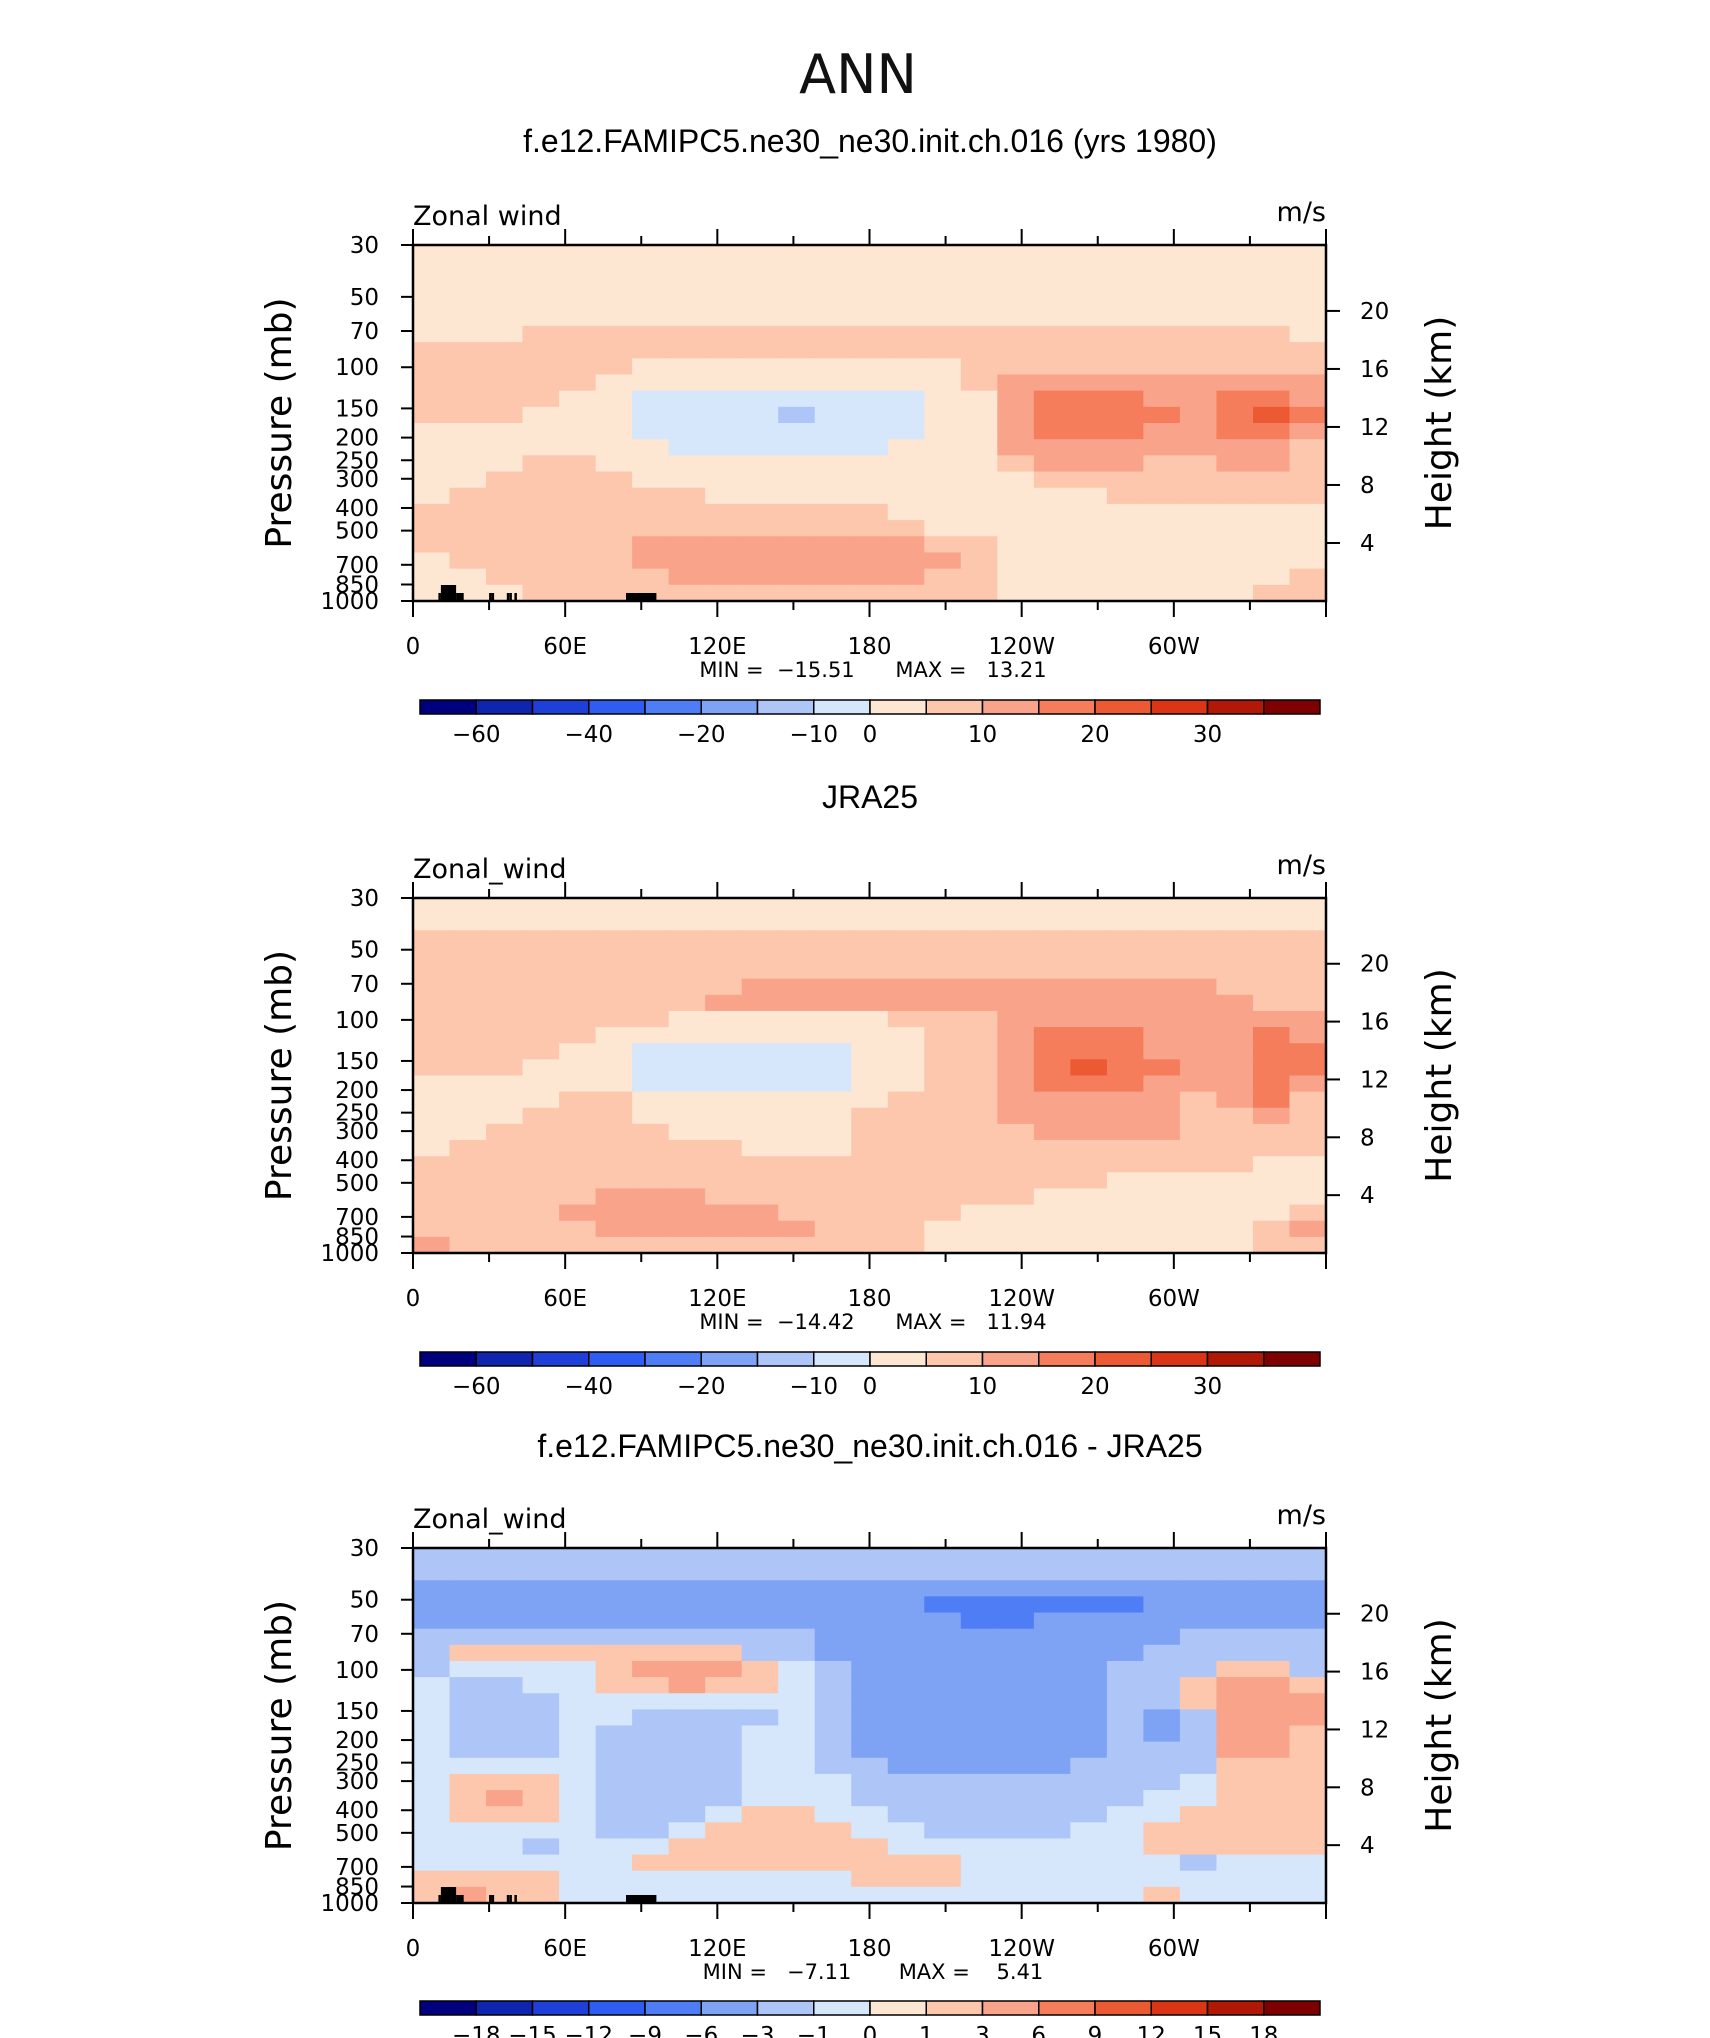  What do you see at coordinates (565, 1299) in the screenshot?
I see `x-tick-label: 60E` at bounding box center [565, 1299].